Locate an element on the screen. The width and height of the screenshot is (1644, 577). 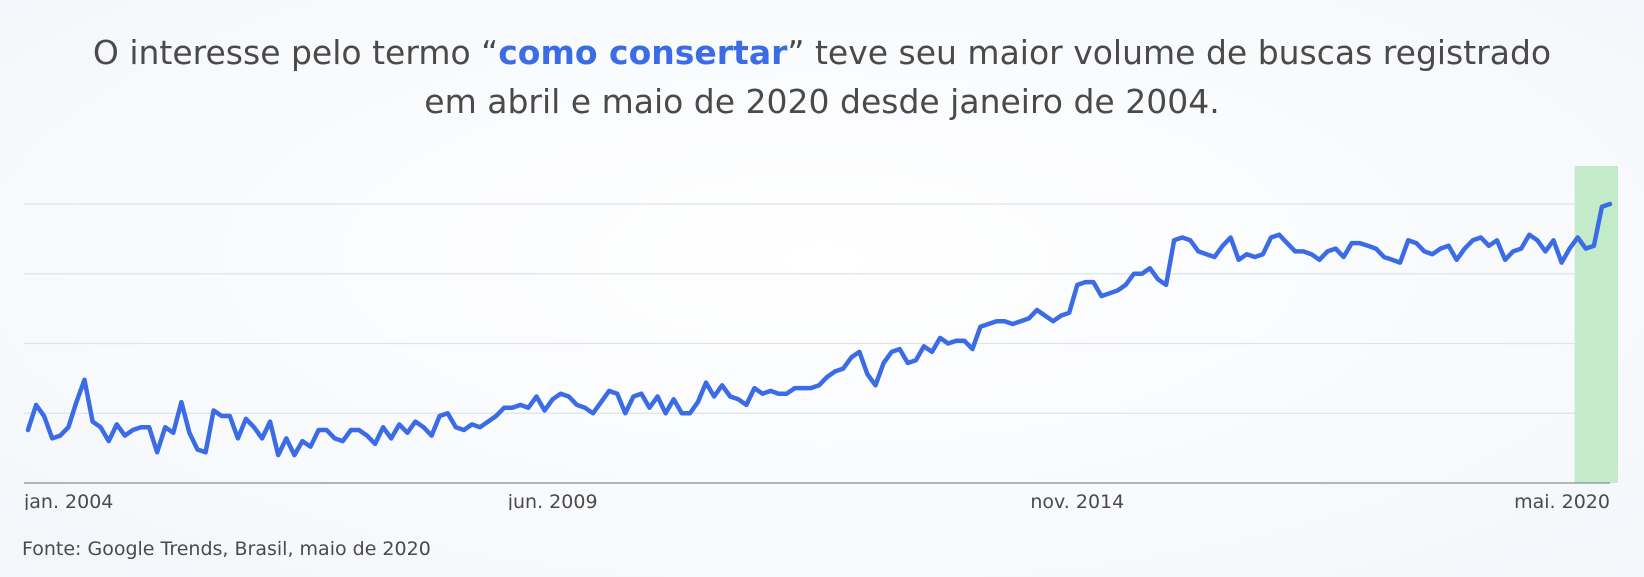
highlight-band is located at coordinates (1596, 324).